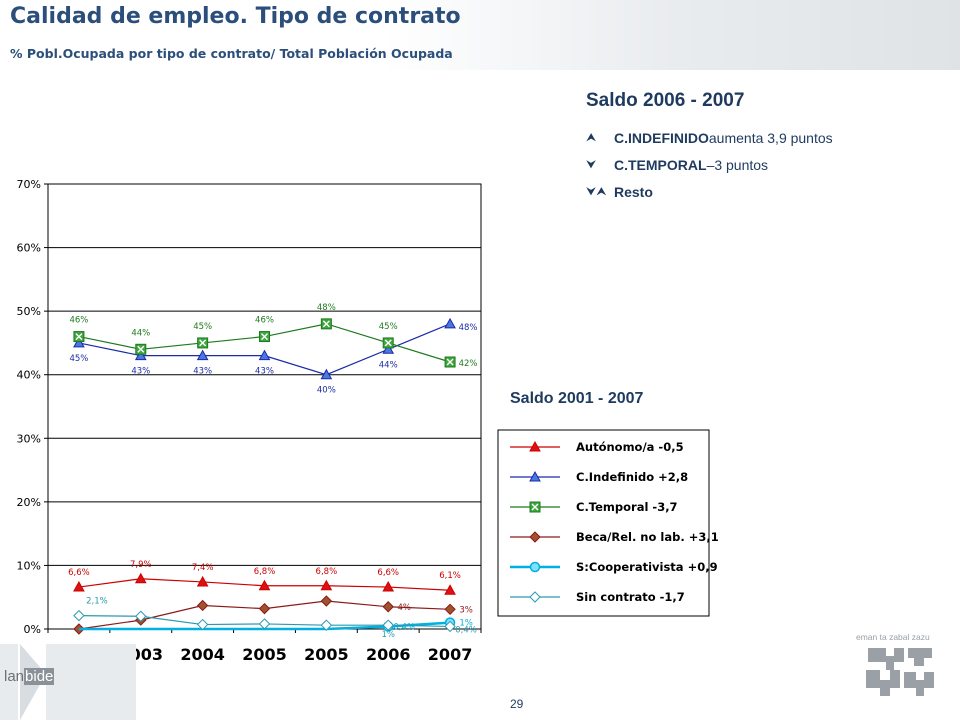 Image resolution: width=960 pixels, height=720 pixels. What do you see at coordinates (647, 537) in the screenshot?
I see `legend-label: Beca/Rel. no lab. +3,1` at bounding box center [647, 537].